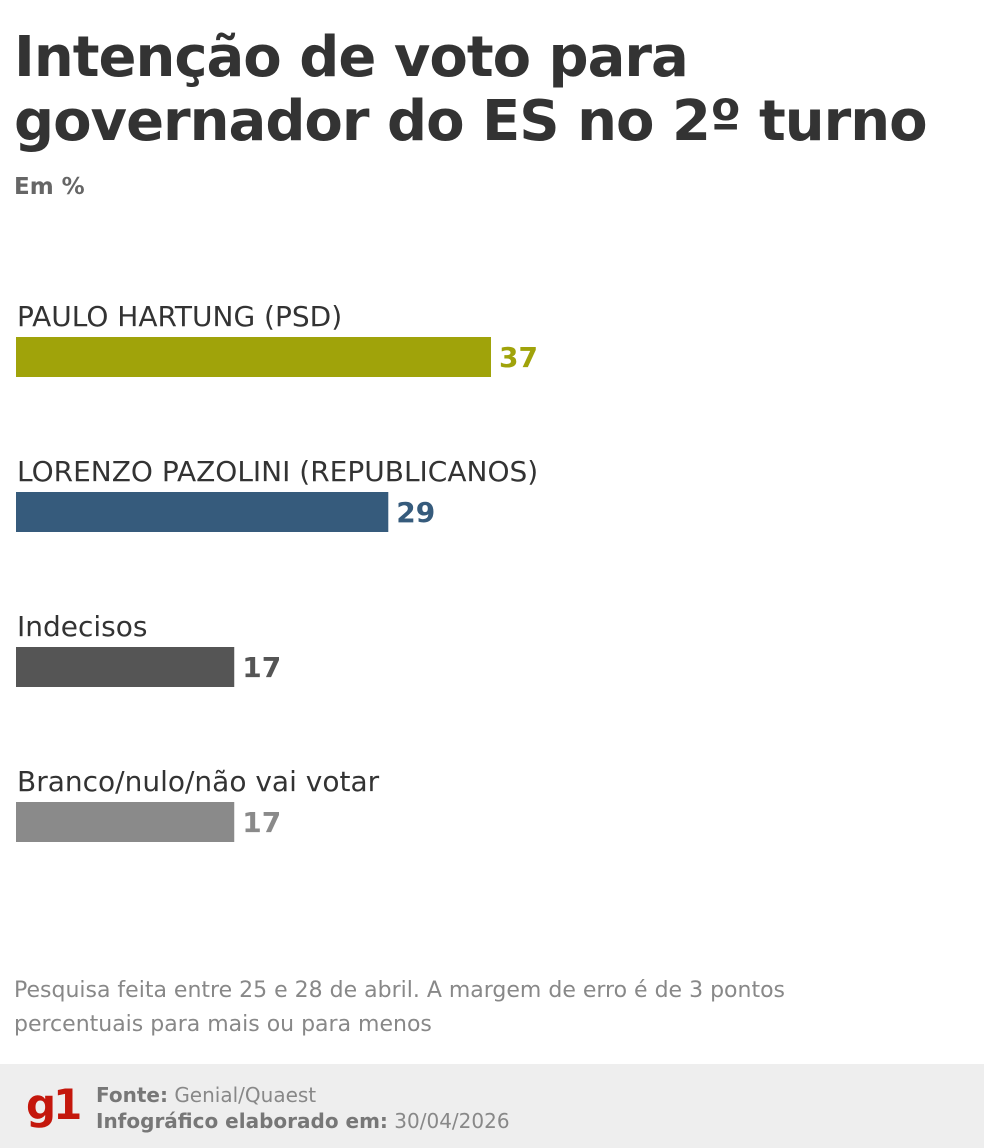 This screenshot has width=984, height=1148. I want to click on credit-line: Infográfico elaborado em: 30/04/2026, so click(303, 1121).